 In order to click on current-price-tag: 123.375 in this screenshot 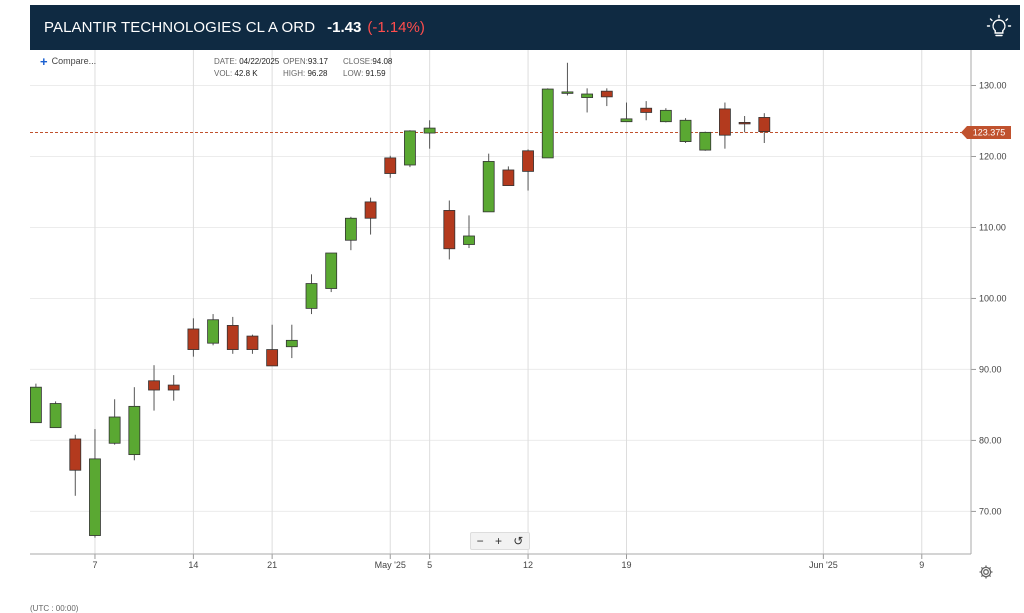, I will do `click(986, 133)`.